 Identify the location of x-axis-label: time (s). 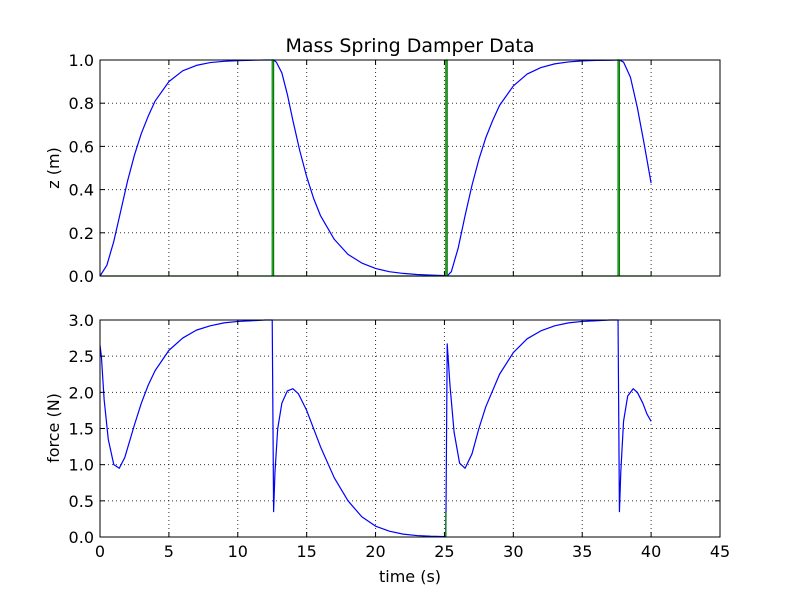
(410, 576).